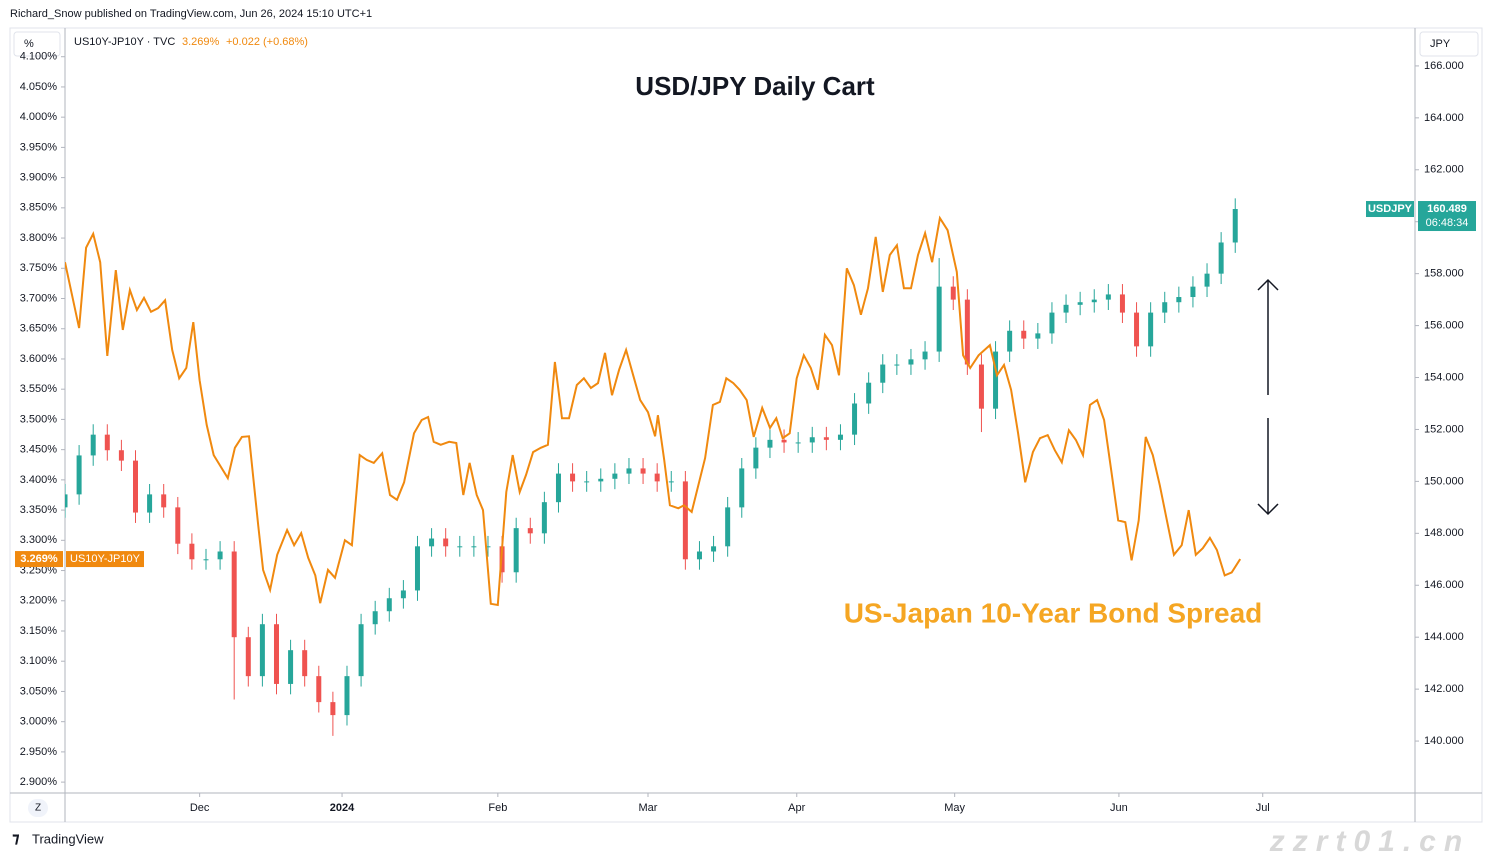 The image size is (1492, 857). What do you see at coordinates (1444, 118) in the screenshot?
I see `y2-tick-label: 164.000` at bounding box center [1444, 118].